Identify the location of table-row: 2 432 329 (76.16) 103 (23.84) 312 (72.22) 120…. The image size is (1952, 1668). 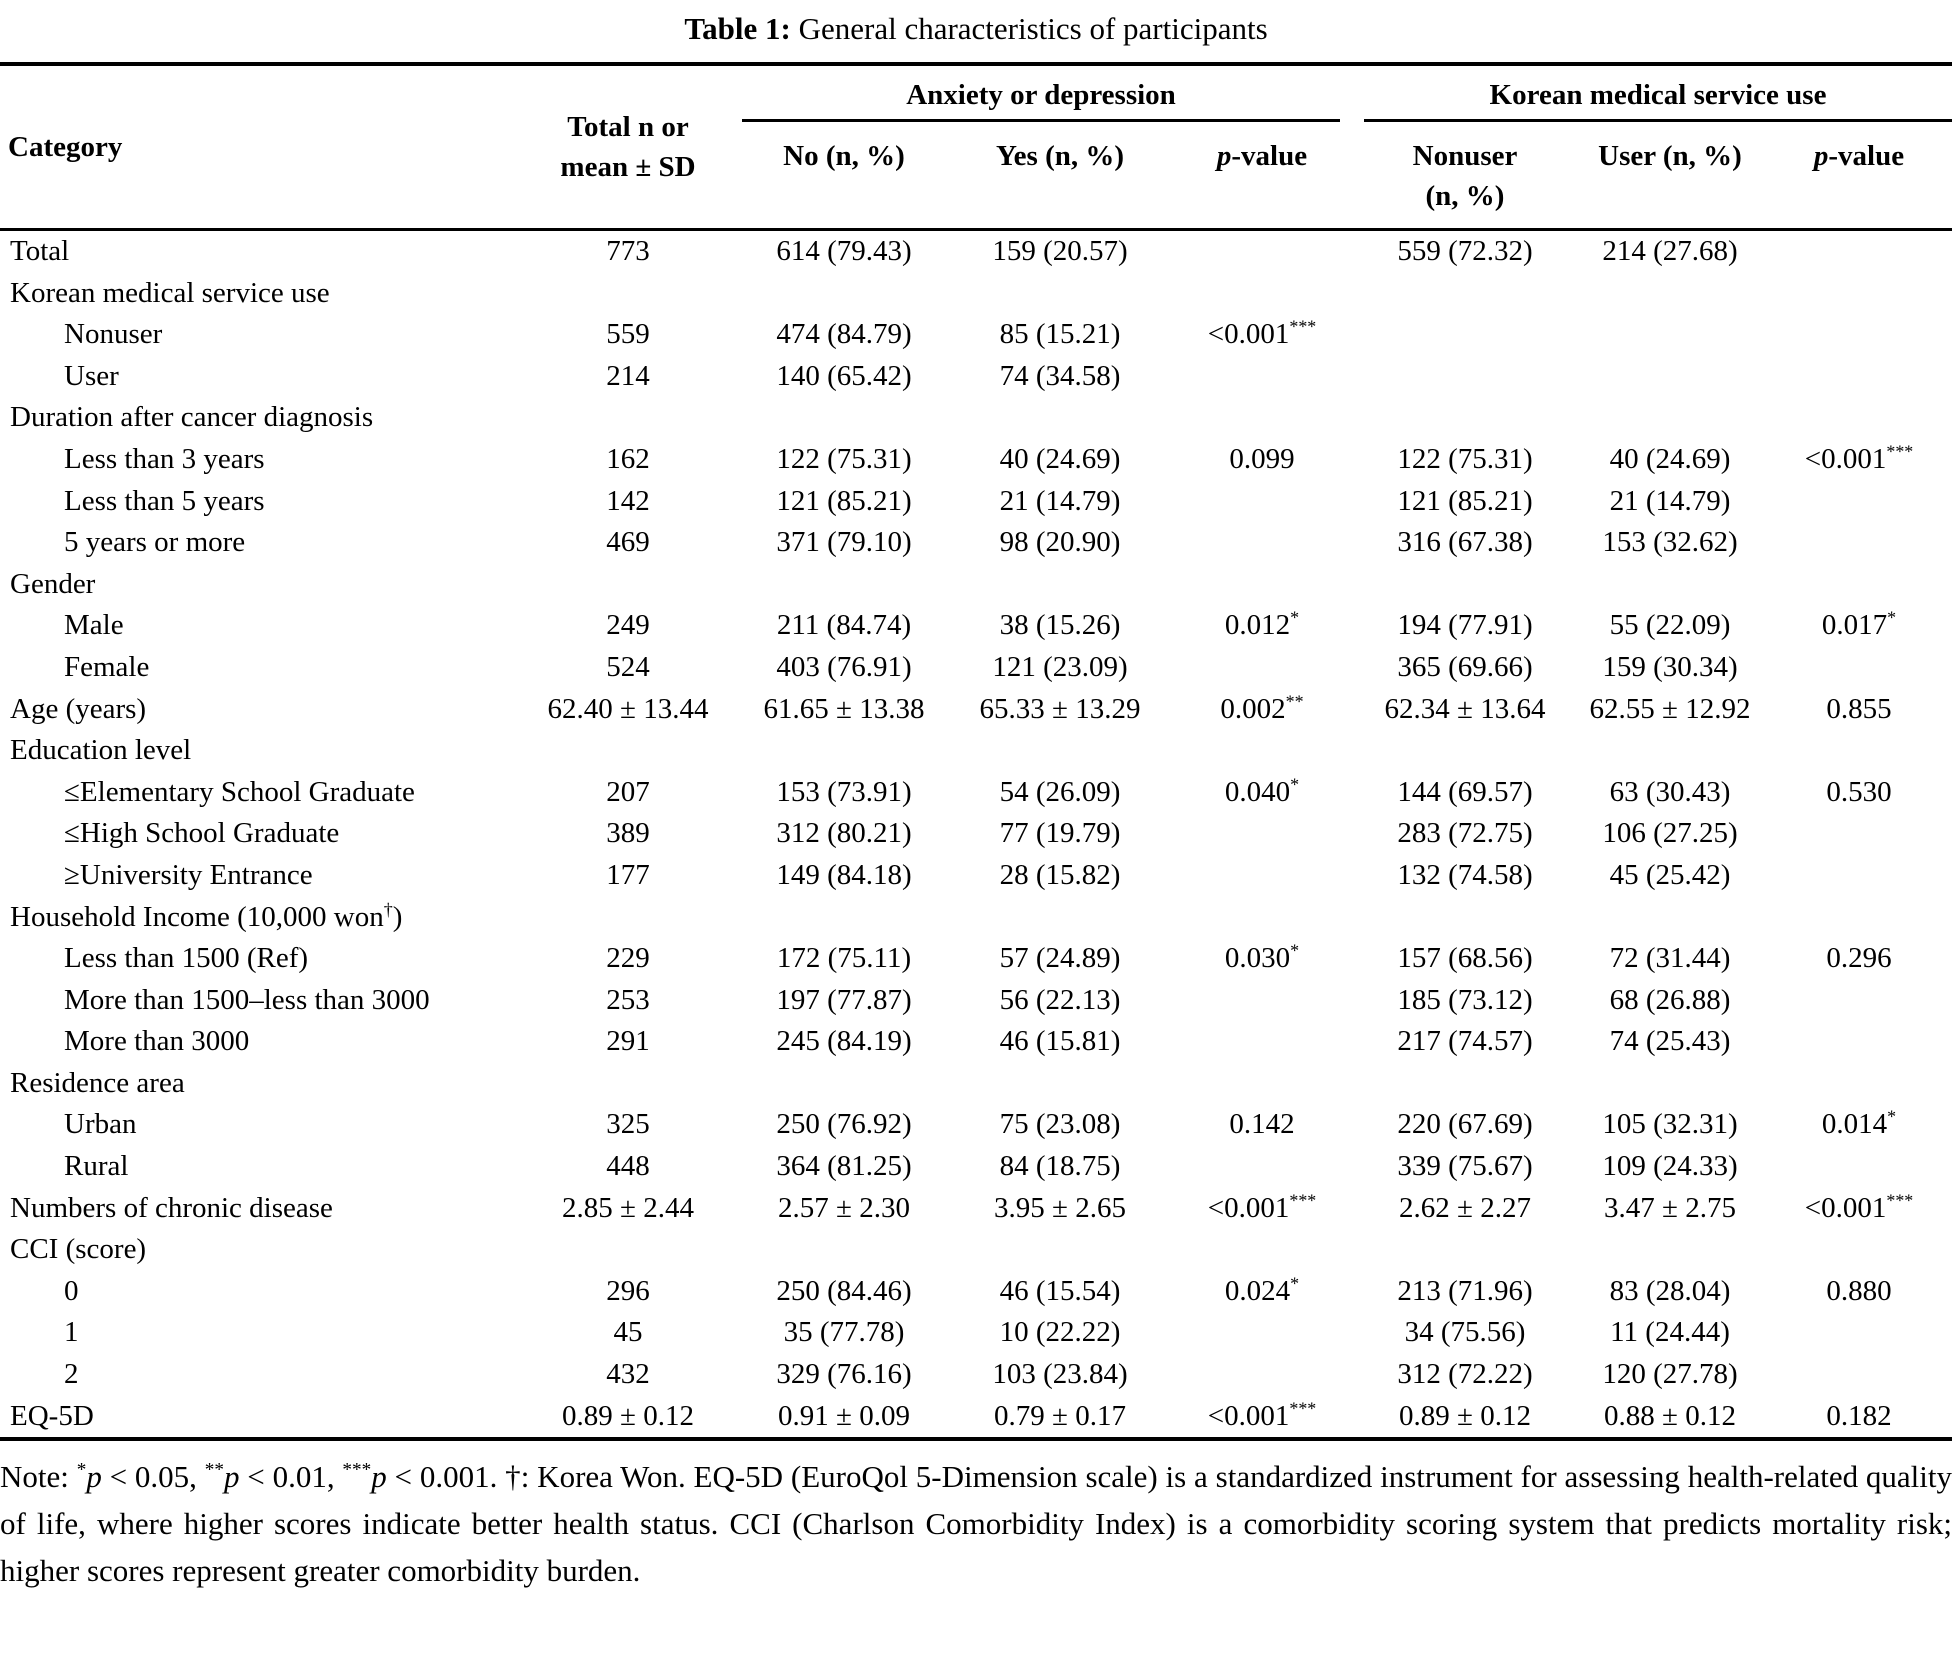
(976, 1375).